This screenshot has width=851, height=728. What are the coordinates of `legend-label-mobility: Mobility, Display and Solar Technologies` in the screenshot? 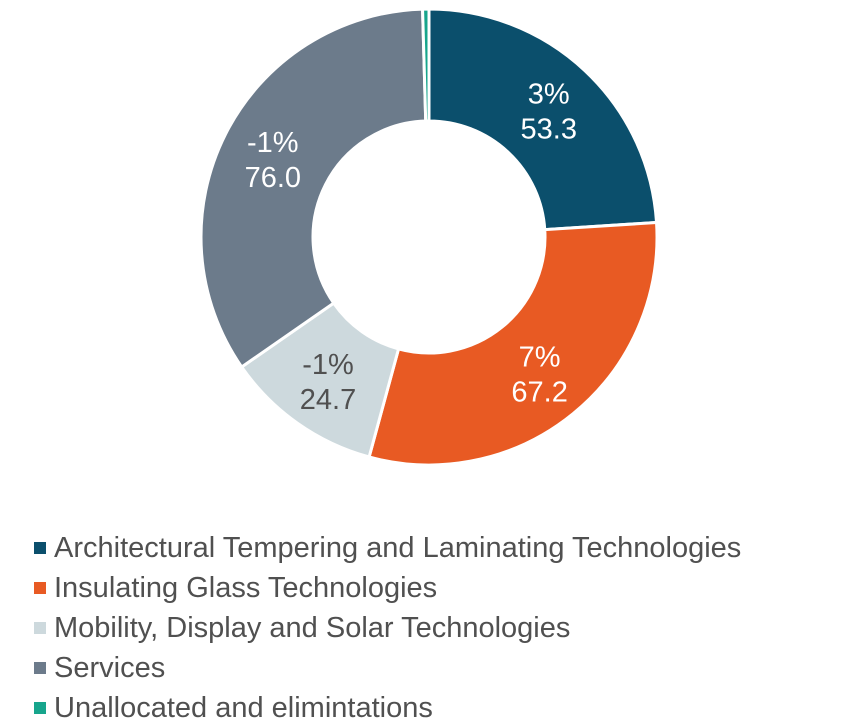 It's located at (312, 627).